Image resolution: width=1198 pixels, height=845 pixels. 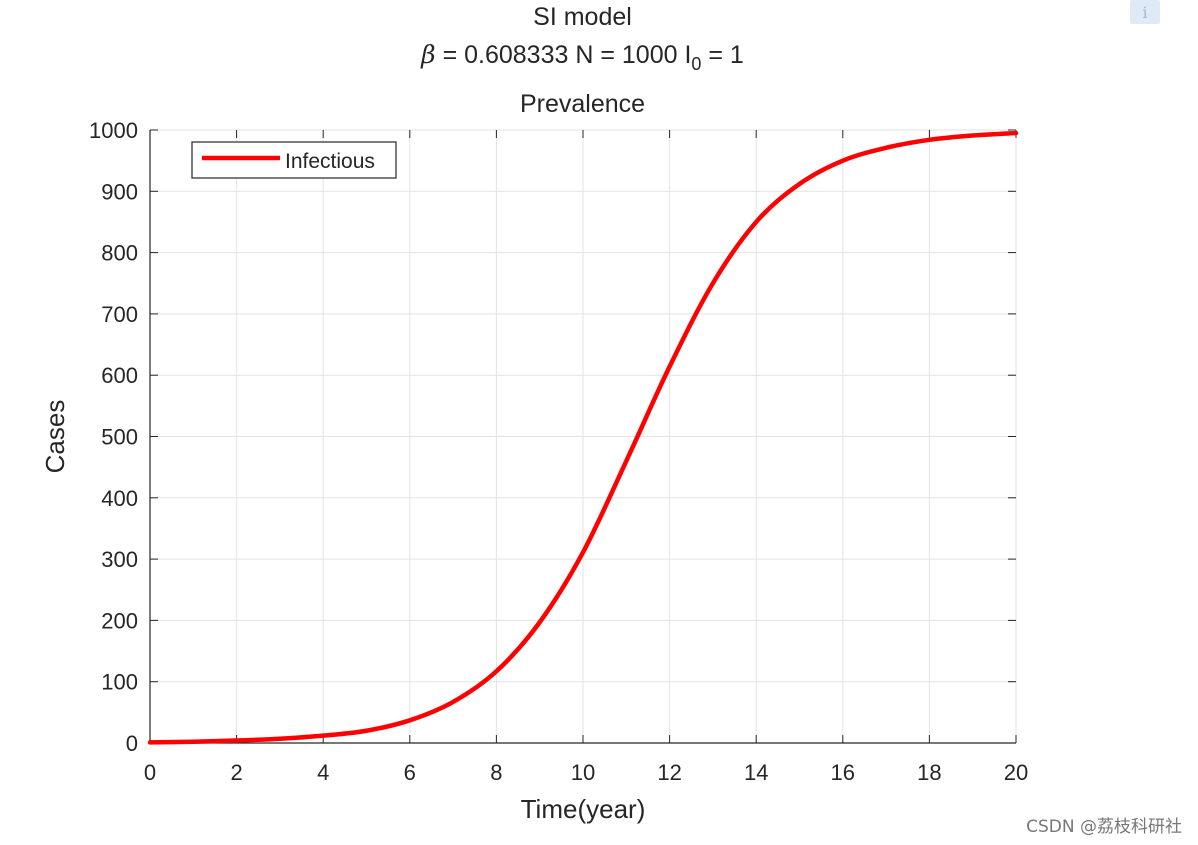 What do you see at coordinates (582, 17) in the screenshot?
I see `chart-title: SI model` at bounding box center [582, 17].